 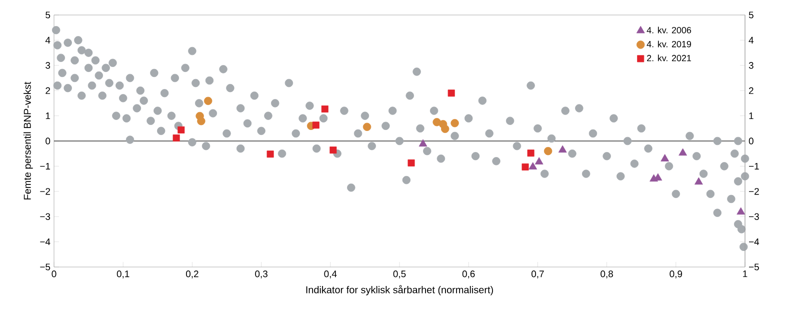 What do you see at coordinates (54, 274) in the screenshot?
I see `x-tick-label: 0` at bounding box center [54, 274].